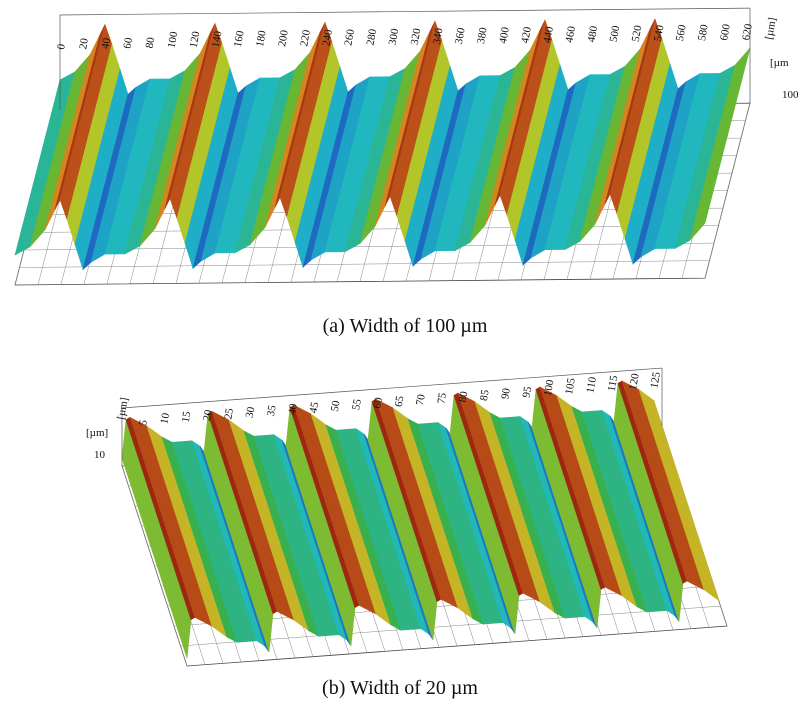  I want to click on axis-tick-label: 125, so click(655, 379).